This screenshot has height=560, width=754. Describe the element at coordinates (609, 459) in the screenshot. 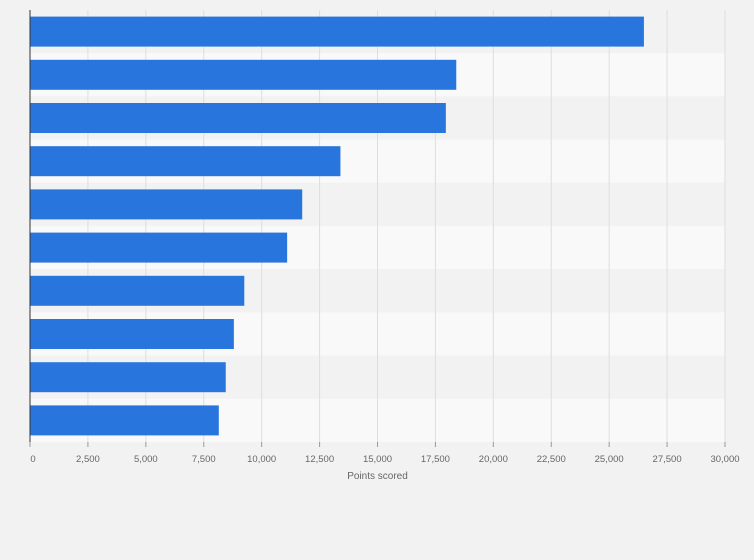

I see `x-tick-label: 25,000` at that location.